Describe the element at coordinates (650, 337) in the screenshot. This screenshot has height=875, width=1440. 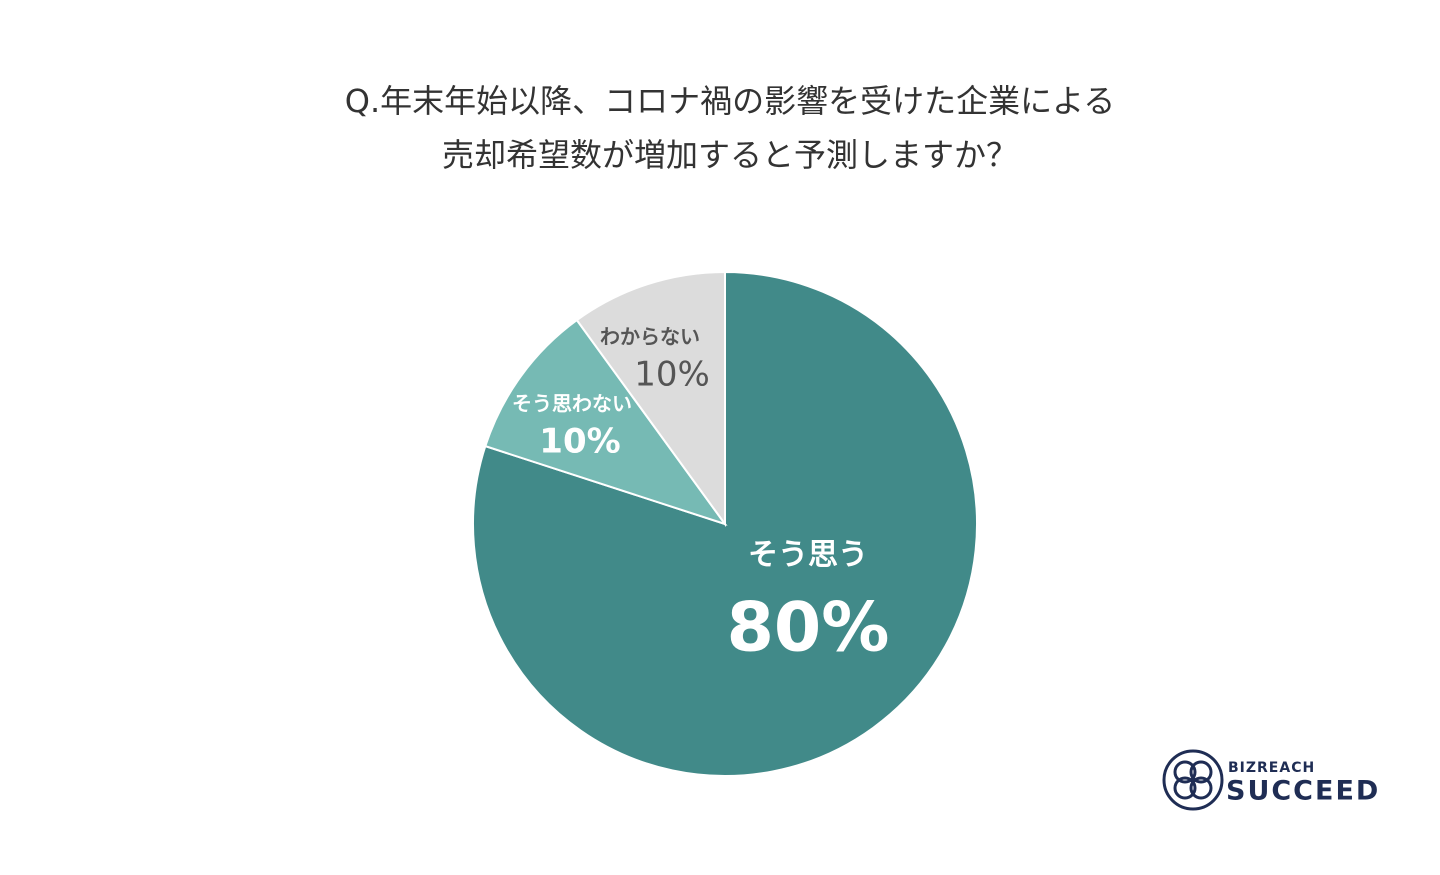
I see `slice-label: わからない` at that location.